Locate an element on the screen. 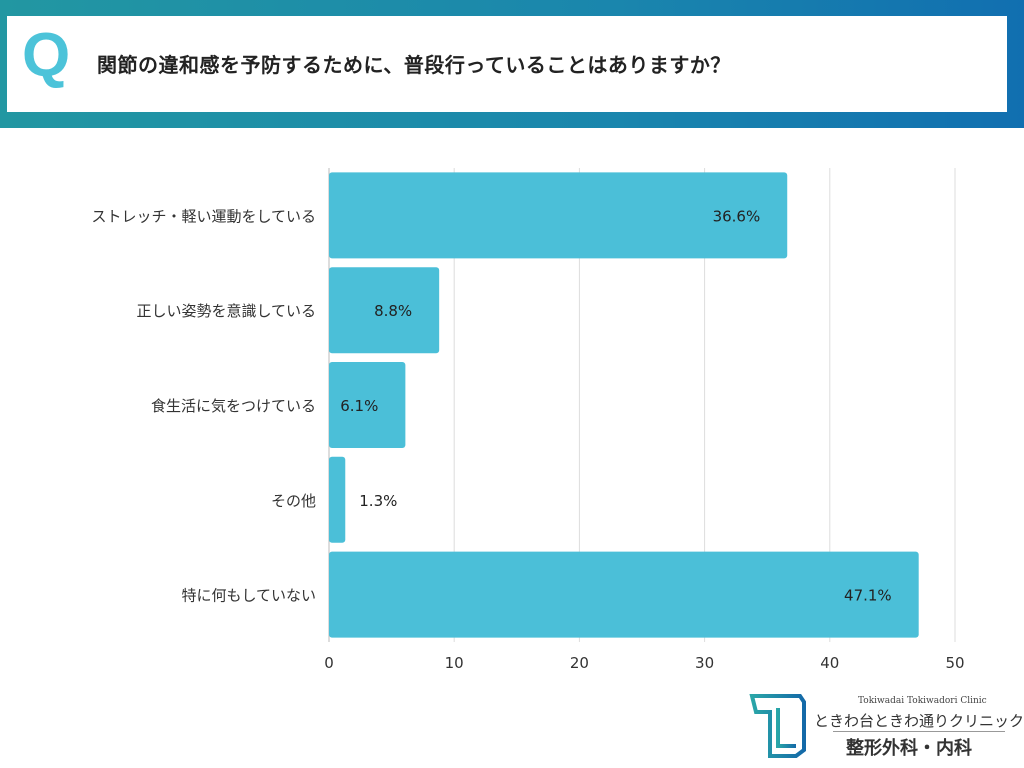 This screenshot has height=768, width=1024. category-label: 正しい姿勢を意識している is located at coordinates (226, 311).